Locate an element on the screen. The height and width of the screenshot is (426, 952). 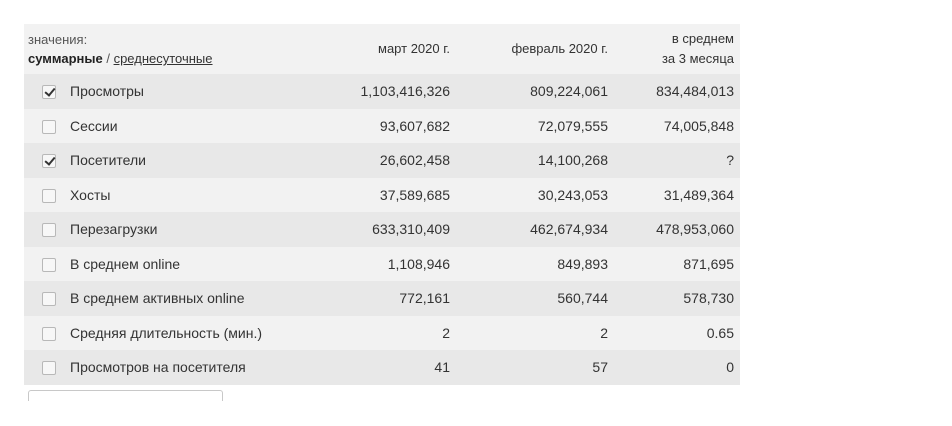
table-row: Сессии 93,607,682 72,079,555 74,005,848 is located at coordinates (382, 126).